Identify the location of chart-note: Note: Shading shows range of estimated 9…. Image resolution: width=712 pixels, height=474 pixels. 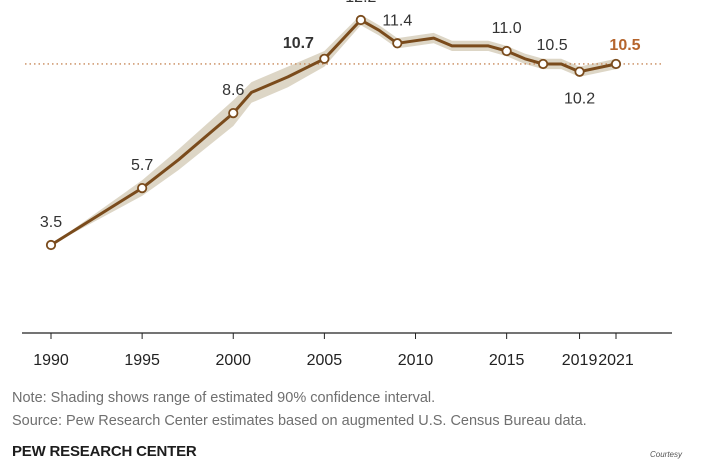
(224, 398).